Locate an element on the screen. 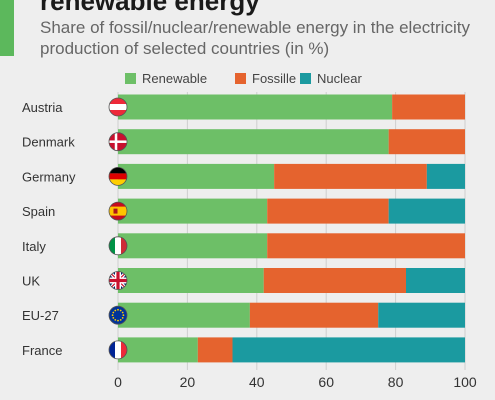  eu-flag-icon is located at coordinates (118, 315).